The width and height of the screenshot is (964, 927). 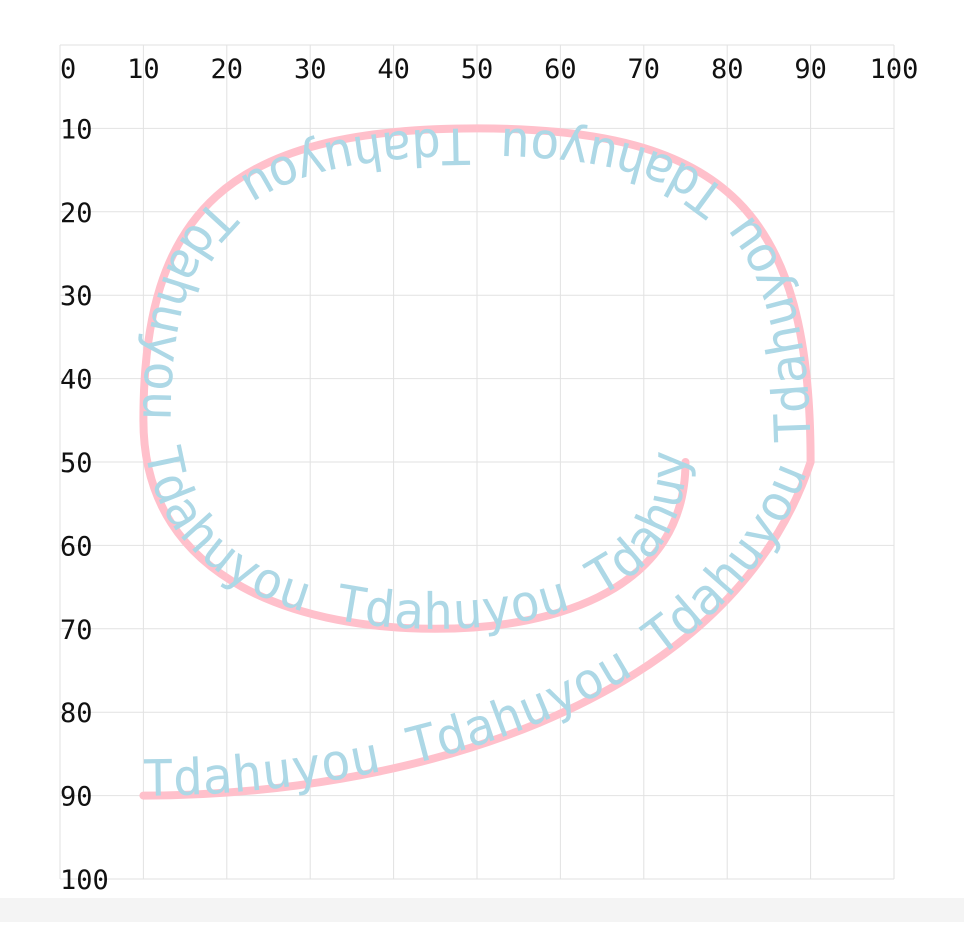 I want to click on y-tick-label: 10, so click(x=76, y=129).